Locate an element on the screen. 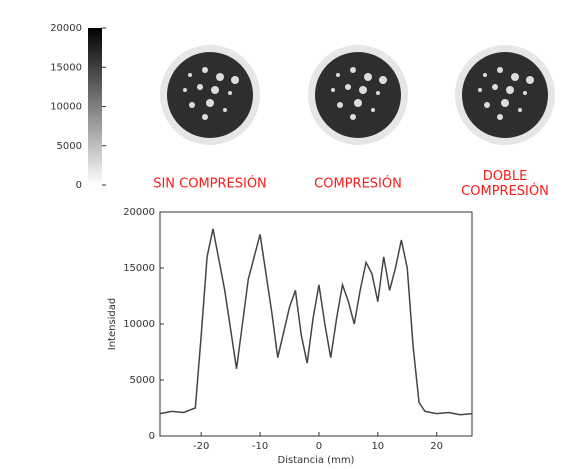  colorbar is located at coordinates (95, 106).